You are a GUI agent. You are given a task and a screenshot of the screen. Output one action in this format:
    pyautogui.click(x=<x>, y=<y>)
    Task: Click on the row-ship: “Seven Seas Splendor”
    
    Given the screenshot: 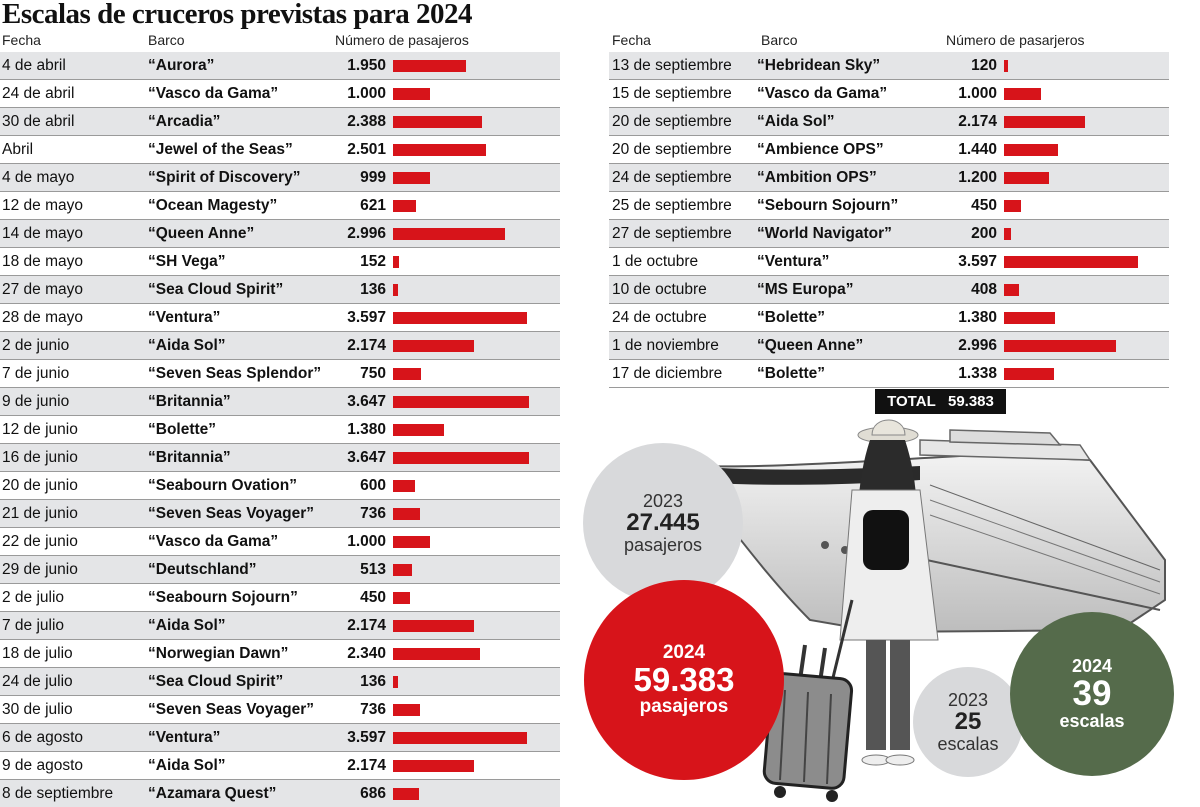 What is the action you would take?
    pyautogui.click(x=235, y=373)
    